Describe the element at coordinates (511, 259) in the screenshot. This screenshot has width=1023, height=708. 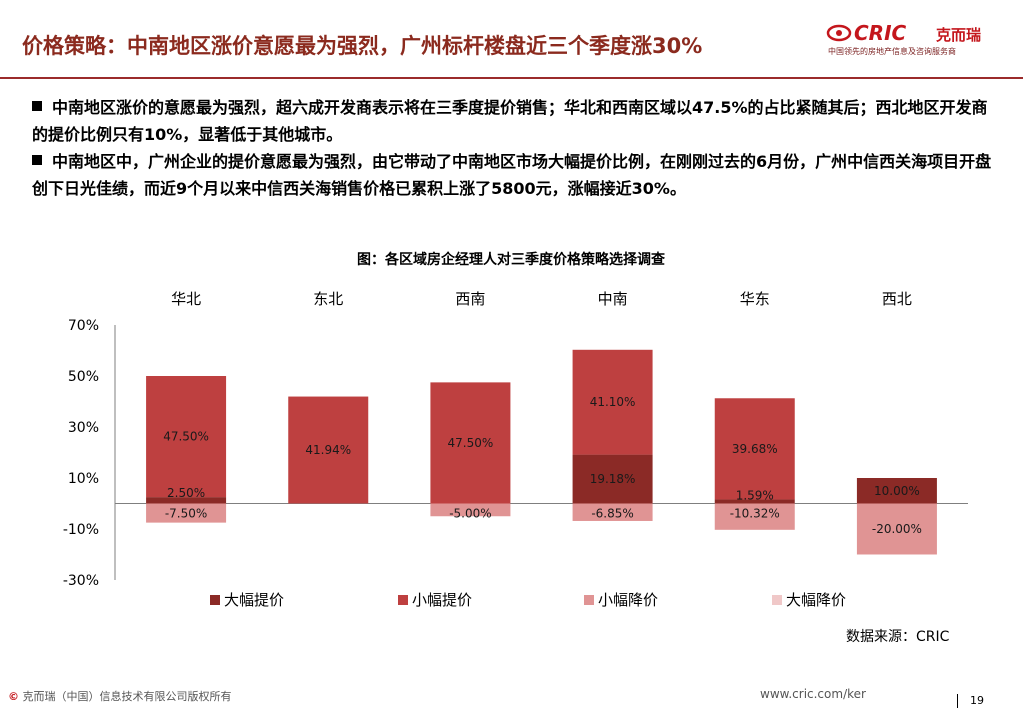
I see `chart-title: 图：各区域房企经理人对三季度价格策略选择调查` at that location.